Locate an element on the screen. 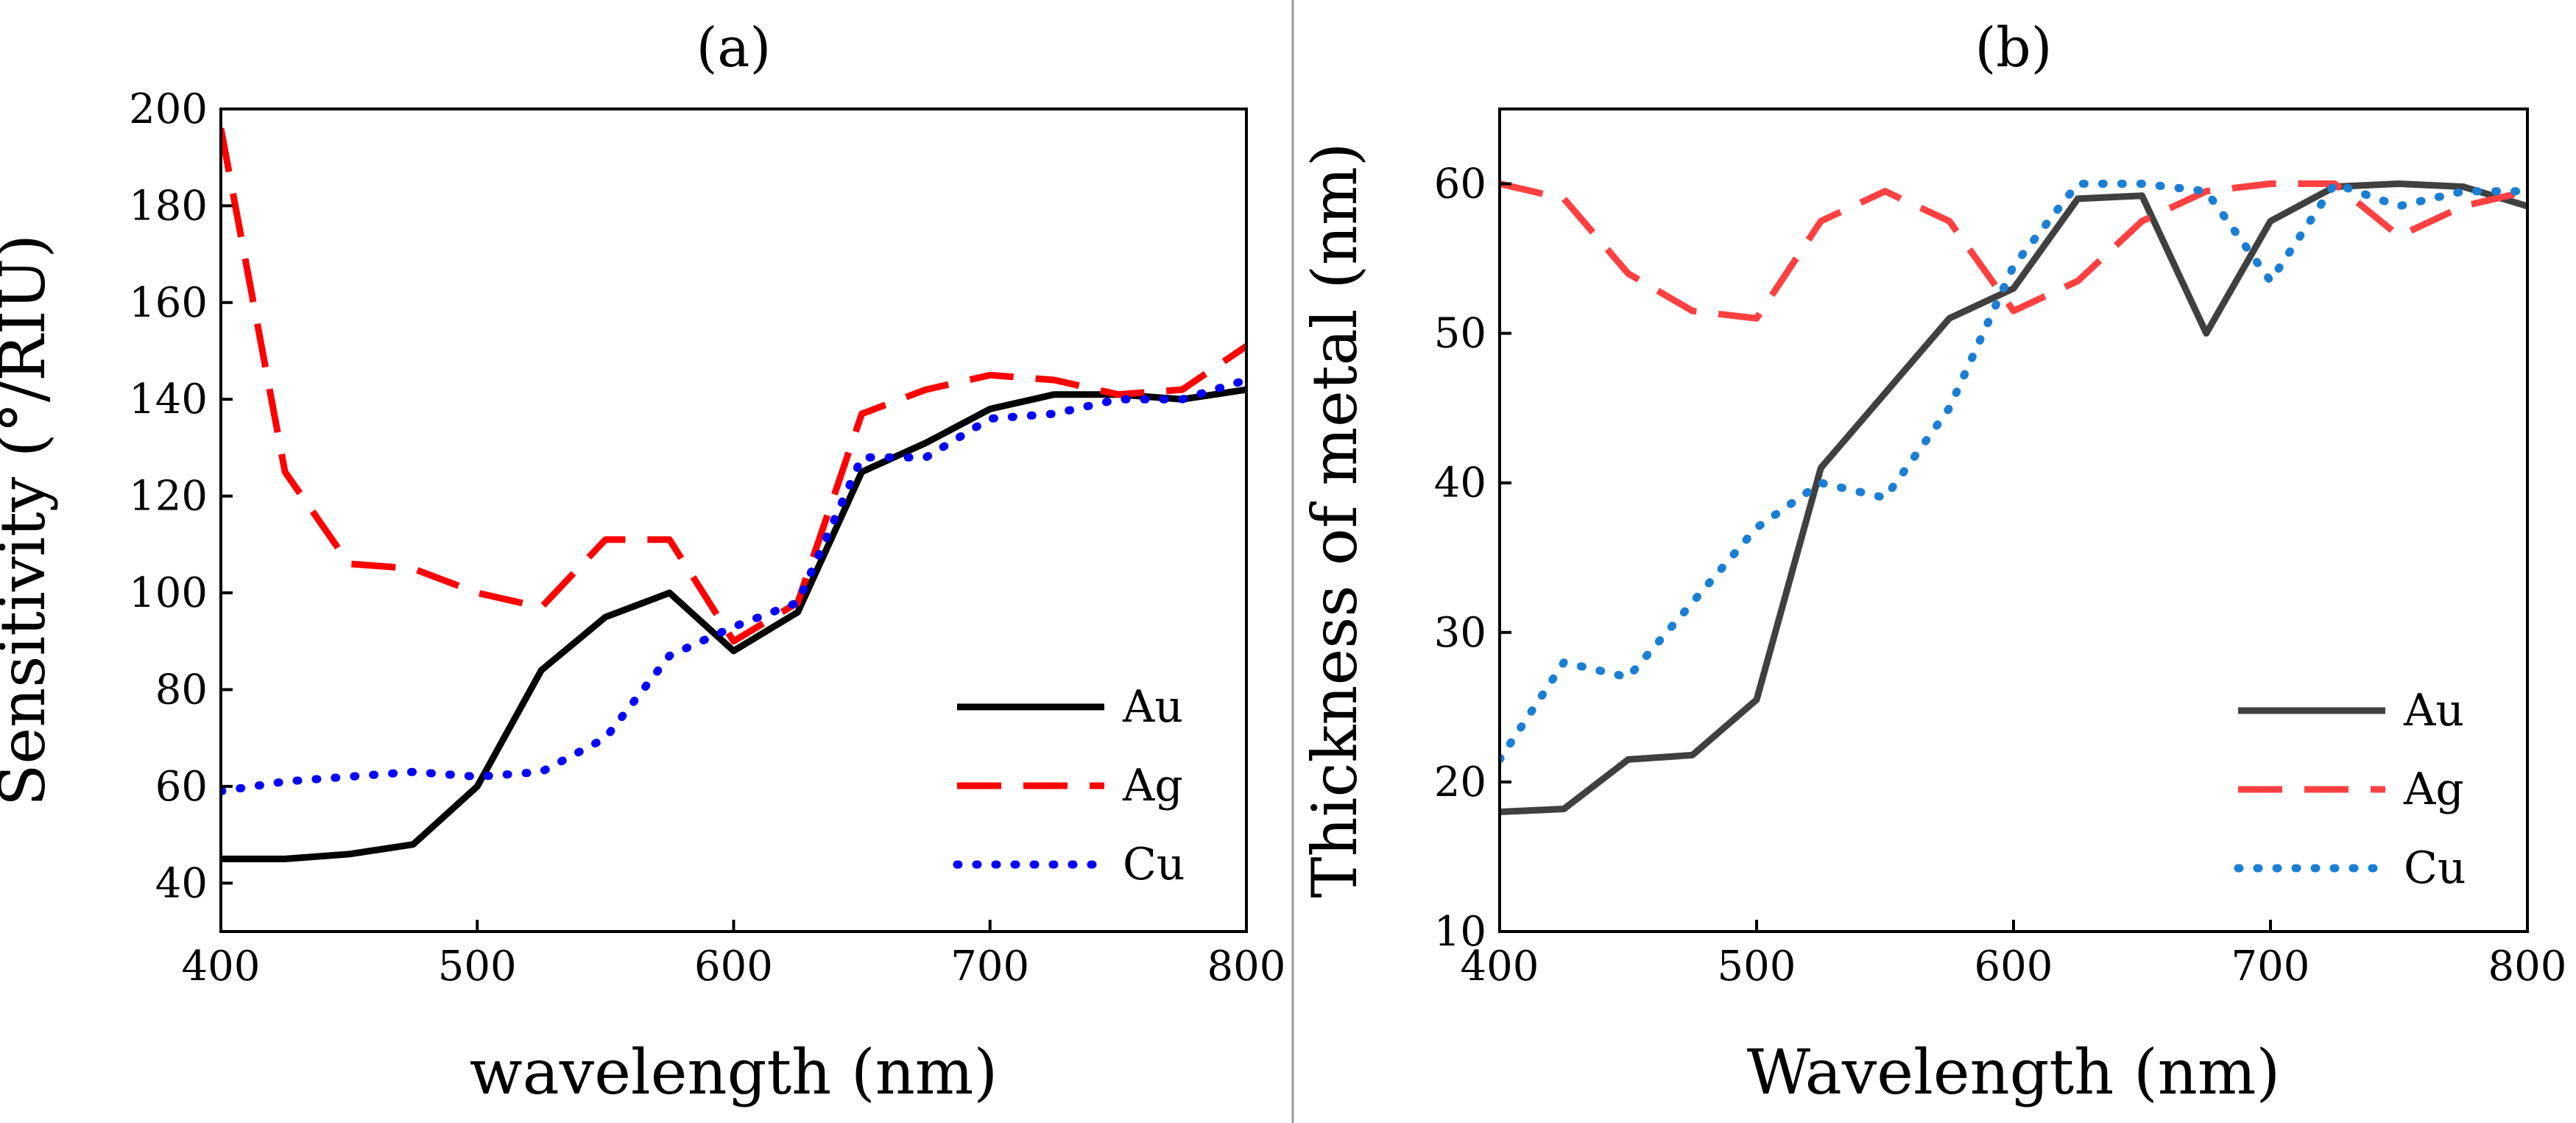 Image resolution: width=2576 pixels, height=1123 pixels. y-axis-label: Sensitivity (°/RIU) is located at coordinates (29, 520).